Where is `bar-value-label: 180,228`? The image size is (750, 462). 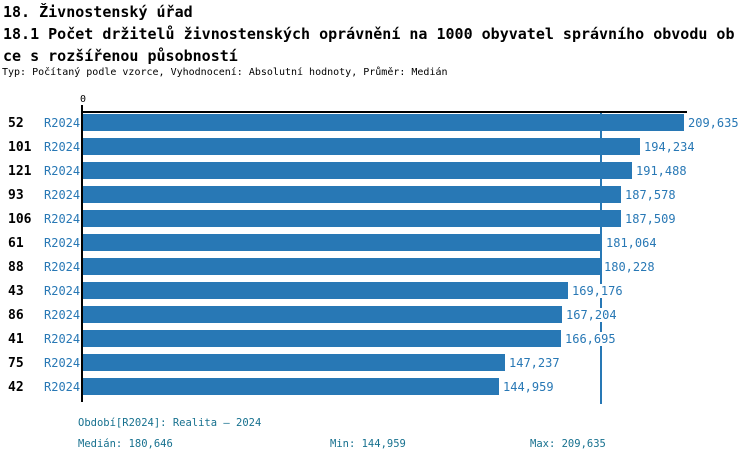
bar-value-label: 180,228 is located at coordinates (629, 267).